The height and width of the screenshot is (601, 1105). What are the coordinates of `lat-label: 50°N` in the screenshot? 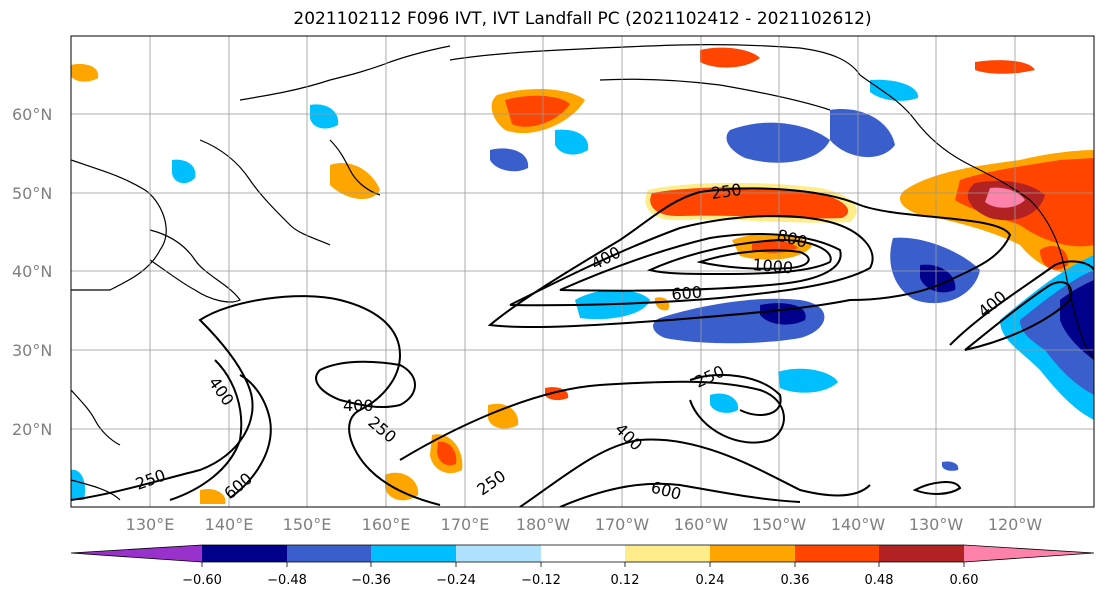 It's located at (32, 193).